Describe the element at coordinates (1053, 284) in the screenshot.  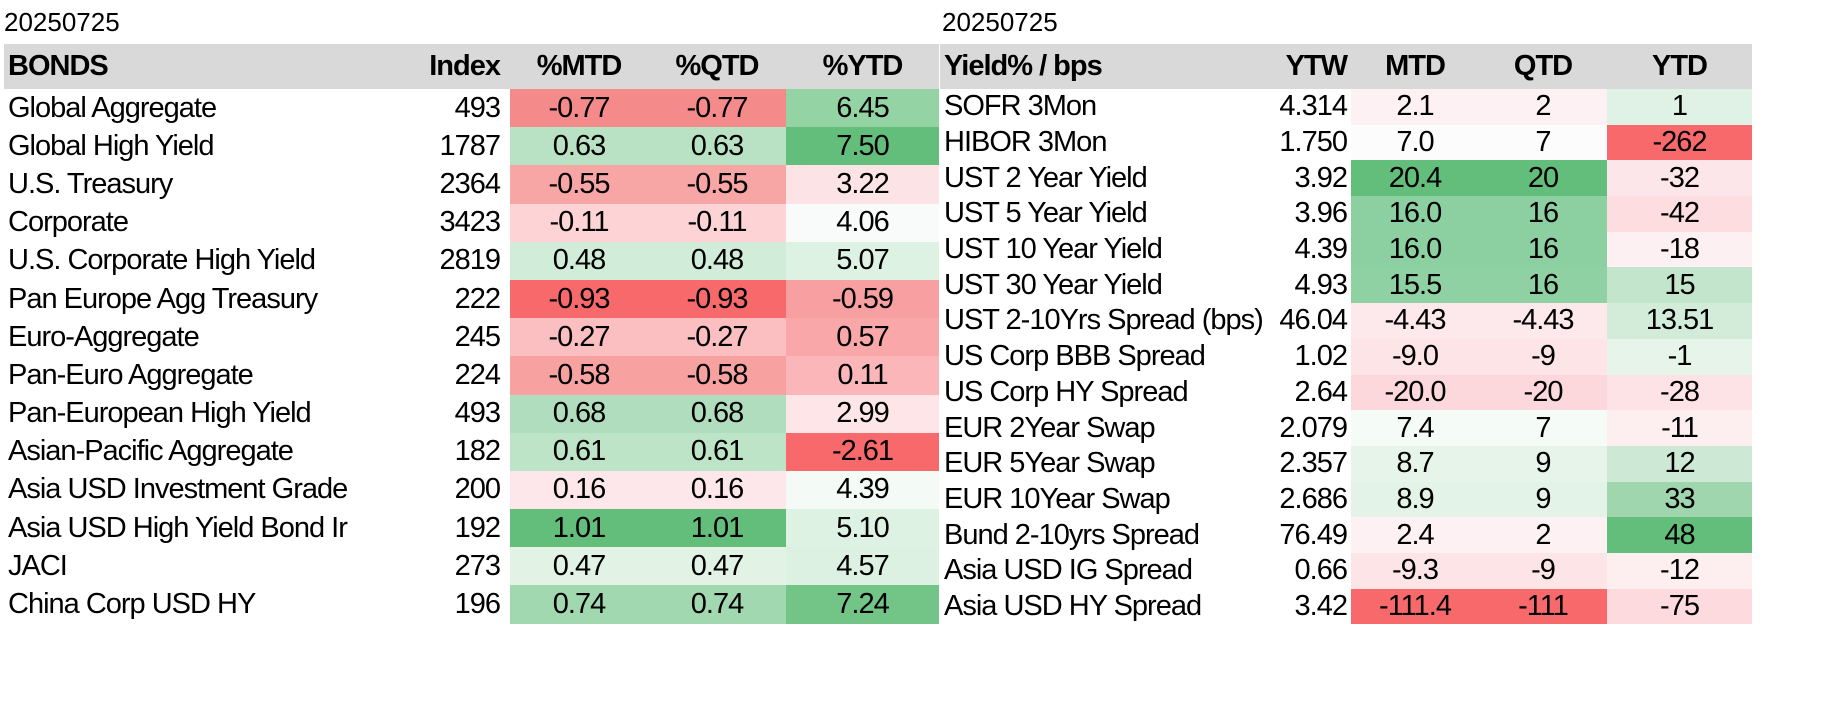
I see `row-label: UST 30 Year Yield` at that location.